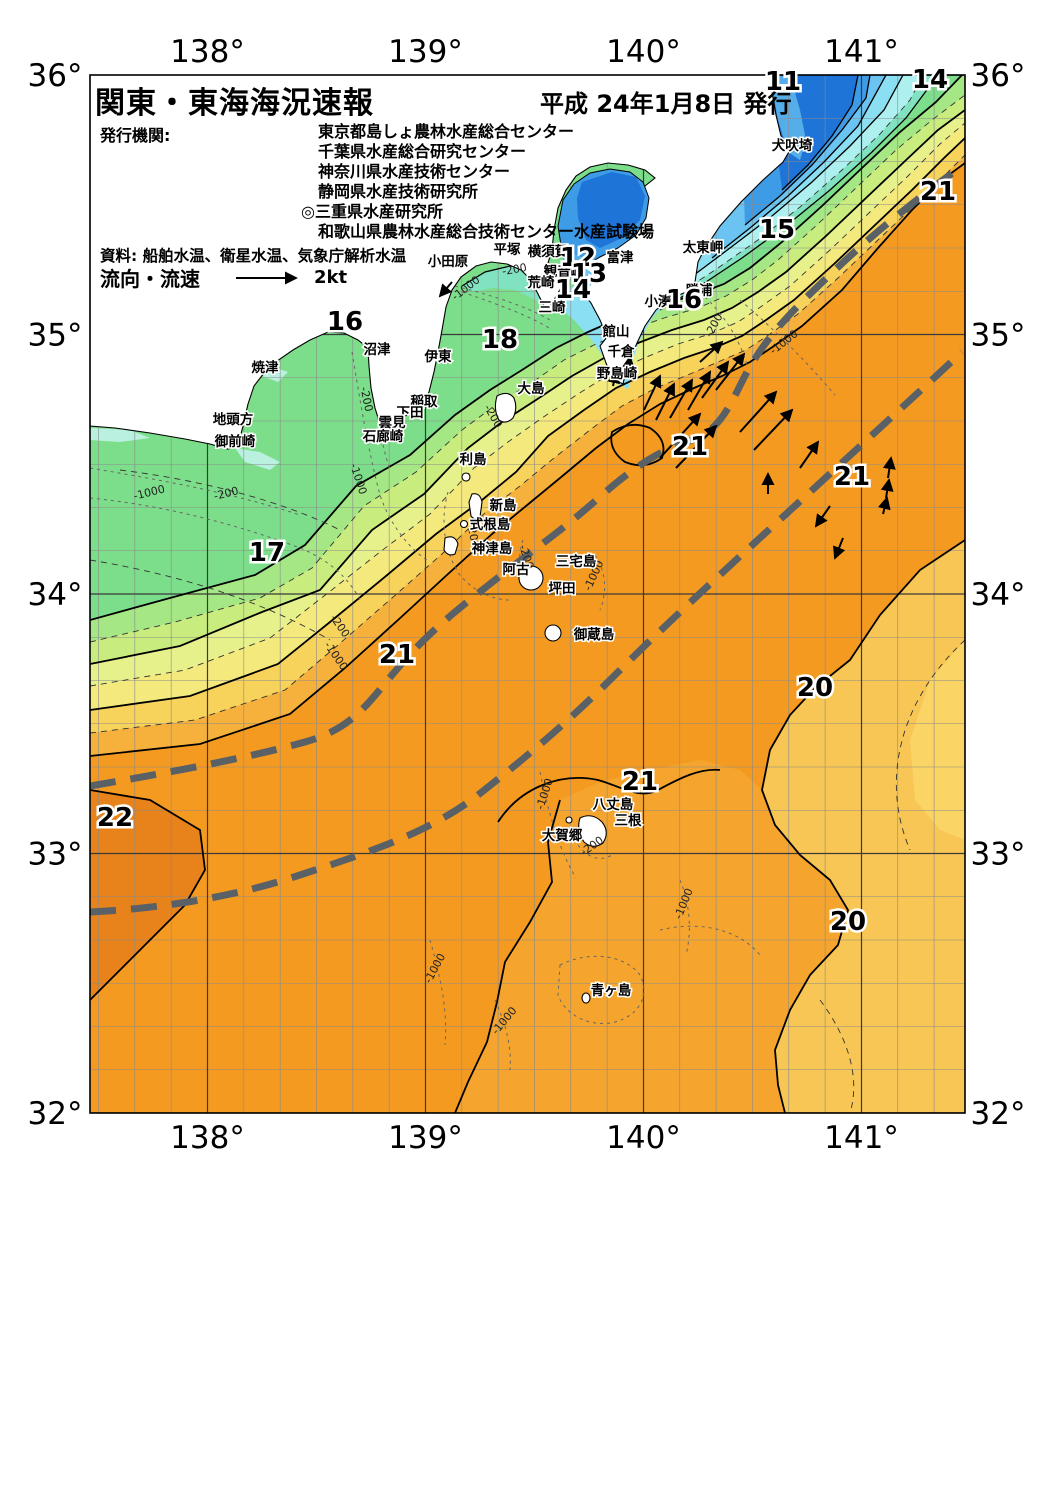 This screenshot has height=1503, width=1064. Describe the element at coordinates (562, 835) in the screenshot. I see `place-label: 大賀郷` at that location.